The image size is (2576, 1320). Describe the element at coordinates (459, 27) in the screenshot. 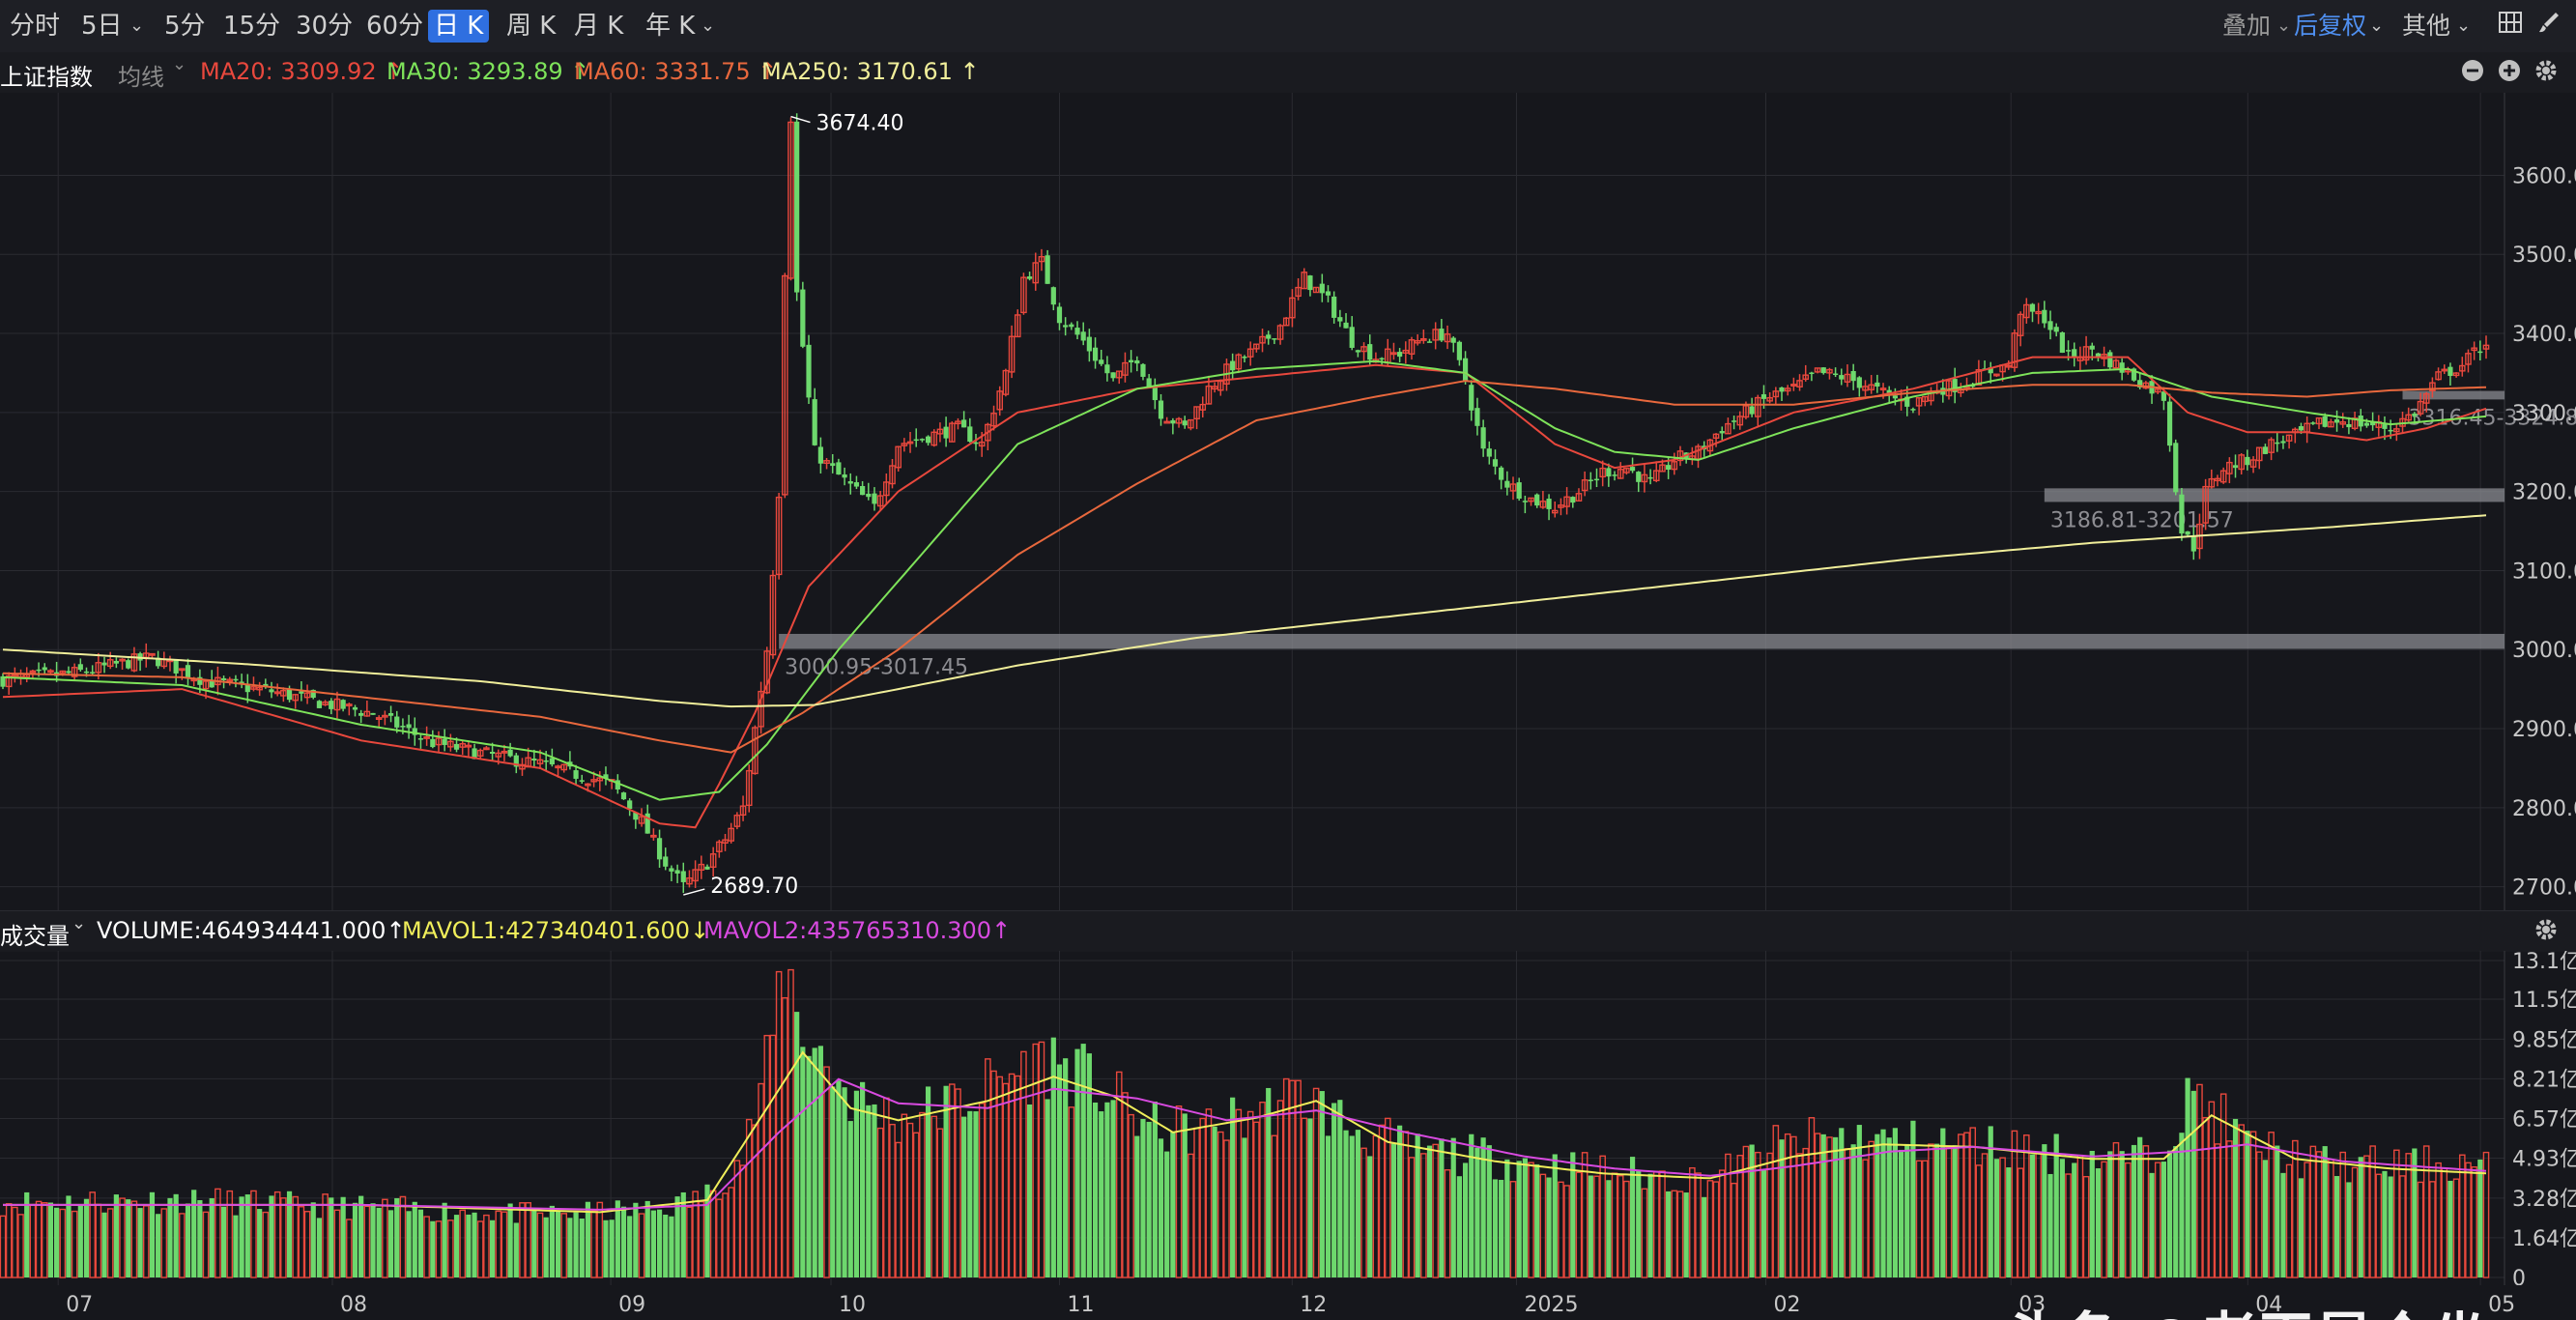

I see `tab-daily-k: 日 K` at that location.